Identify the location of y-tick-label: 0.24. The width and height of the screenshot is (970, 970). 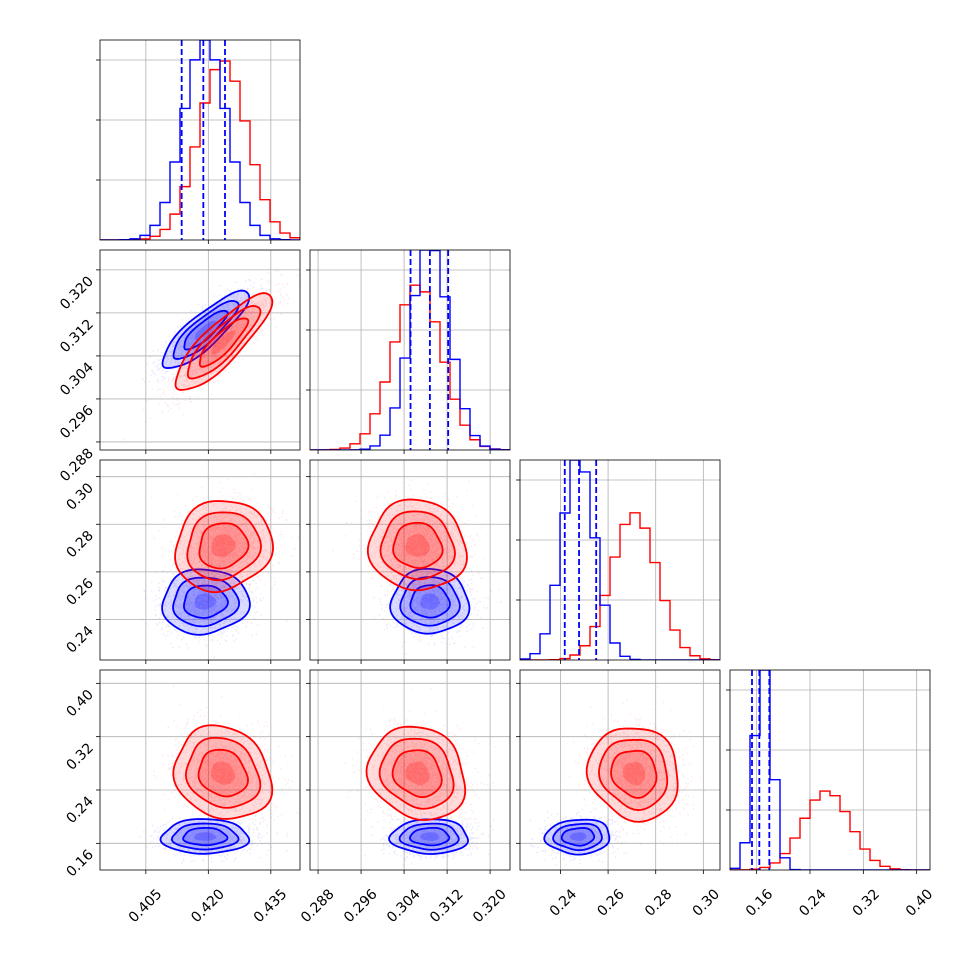
(79, 639).